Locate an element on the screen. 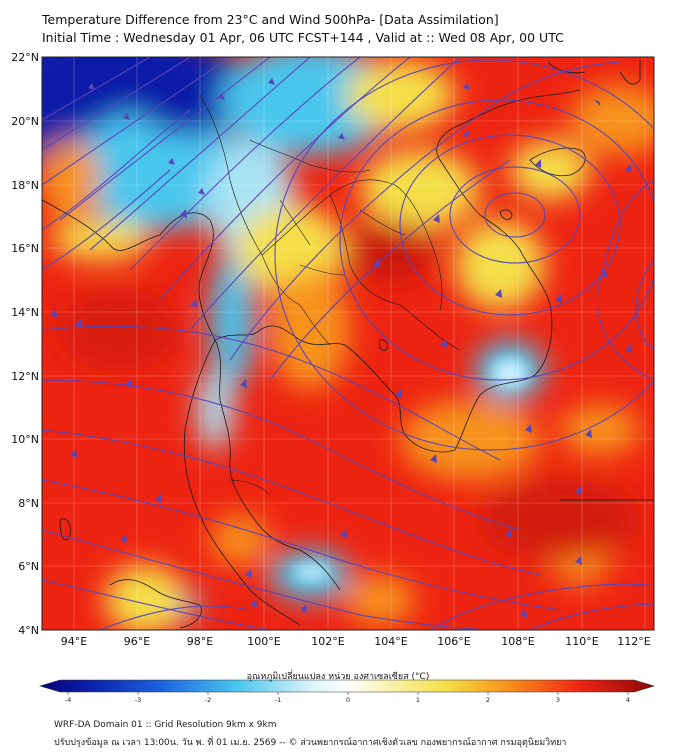 The width and height of the screenshot is (676, 756). lat-label: 14°N is located at coordinates (25, 312).